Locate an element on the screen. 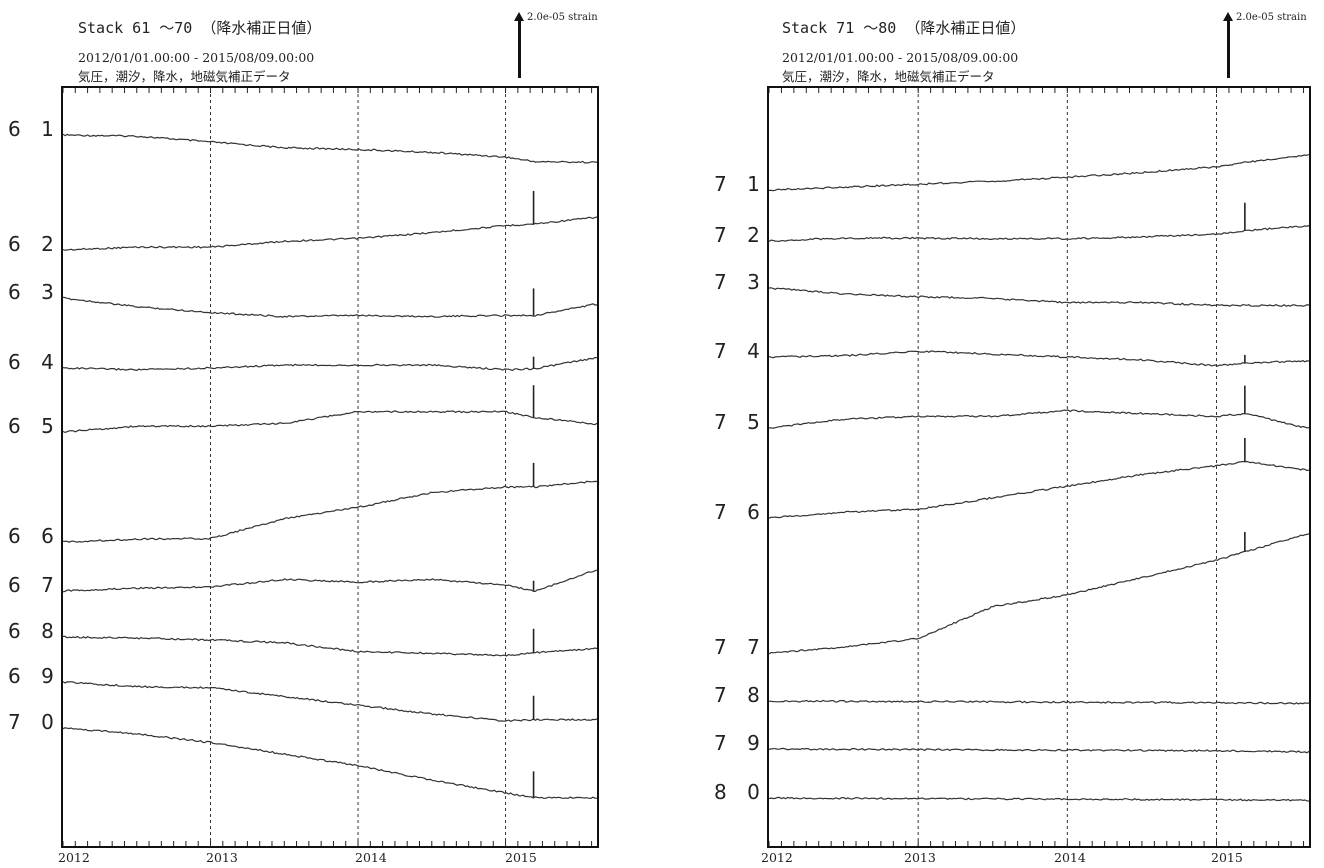  series-label: 6 9 is located at coordinates (34, 676).